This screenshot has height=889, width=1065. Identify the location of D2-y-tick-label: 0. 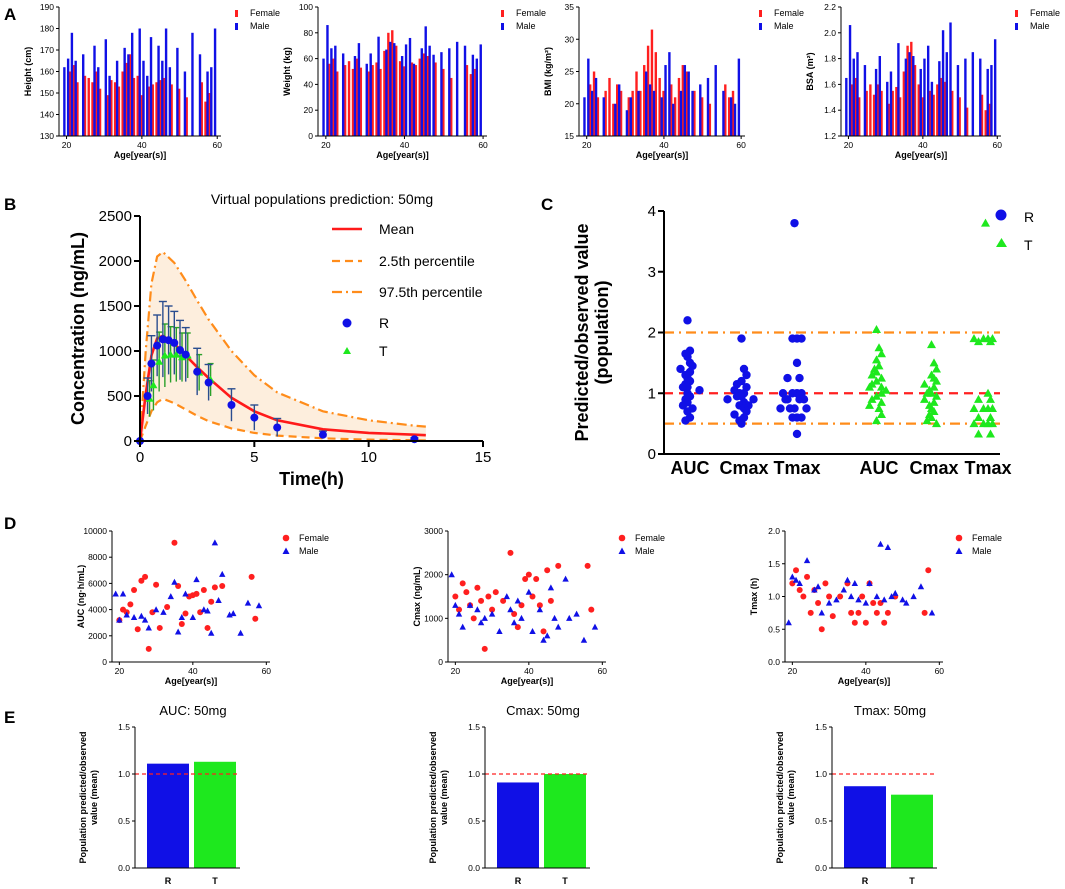
(440, 662).